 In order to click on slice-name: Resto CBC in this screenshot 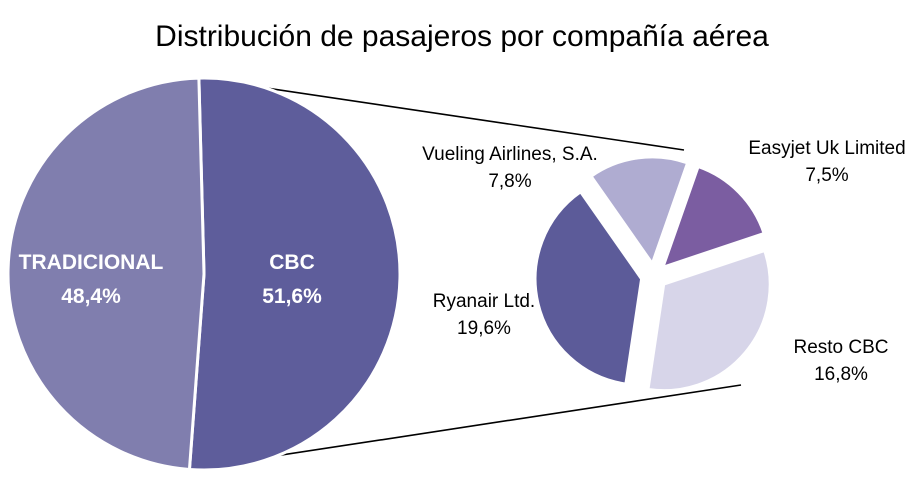, I will do `click(841, 347)`.